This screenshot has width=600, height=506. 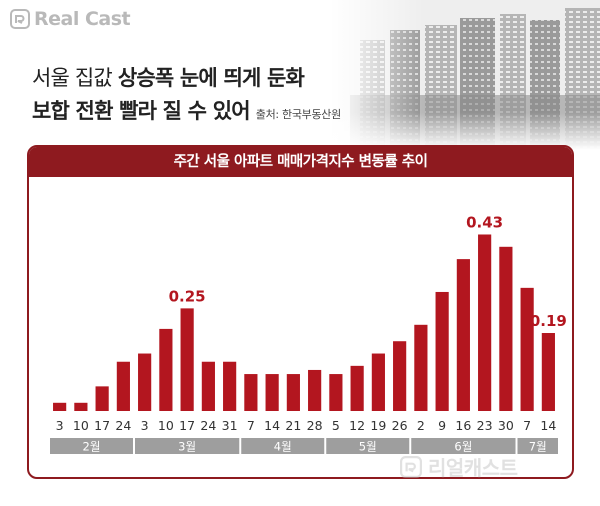 I want to click on headline-normal-text: 서울 집값, so click(x=75, y=78).